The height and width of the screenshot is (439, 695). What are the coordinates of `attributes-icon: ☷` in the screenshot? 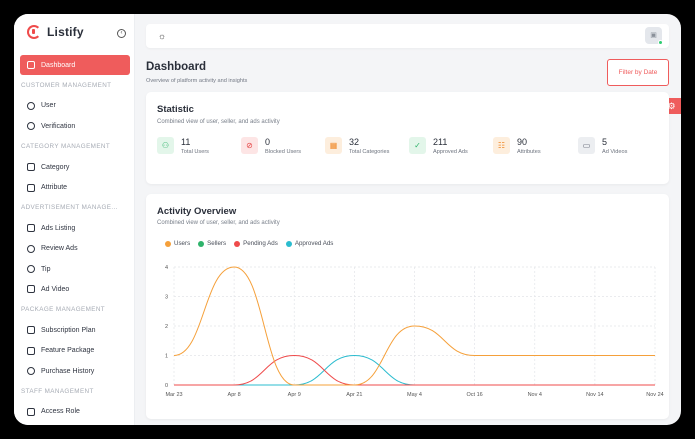 It's located at (501, 145).